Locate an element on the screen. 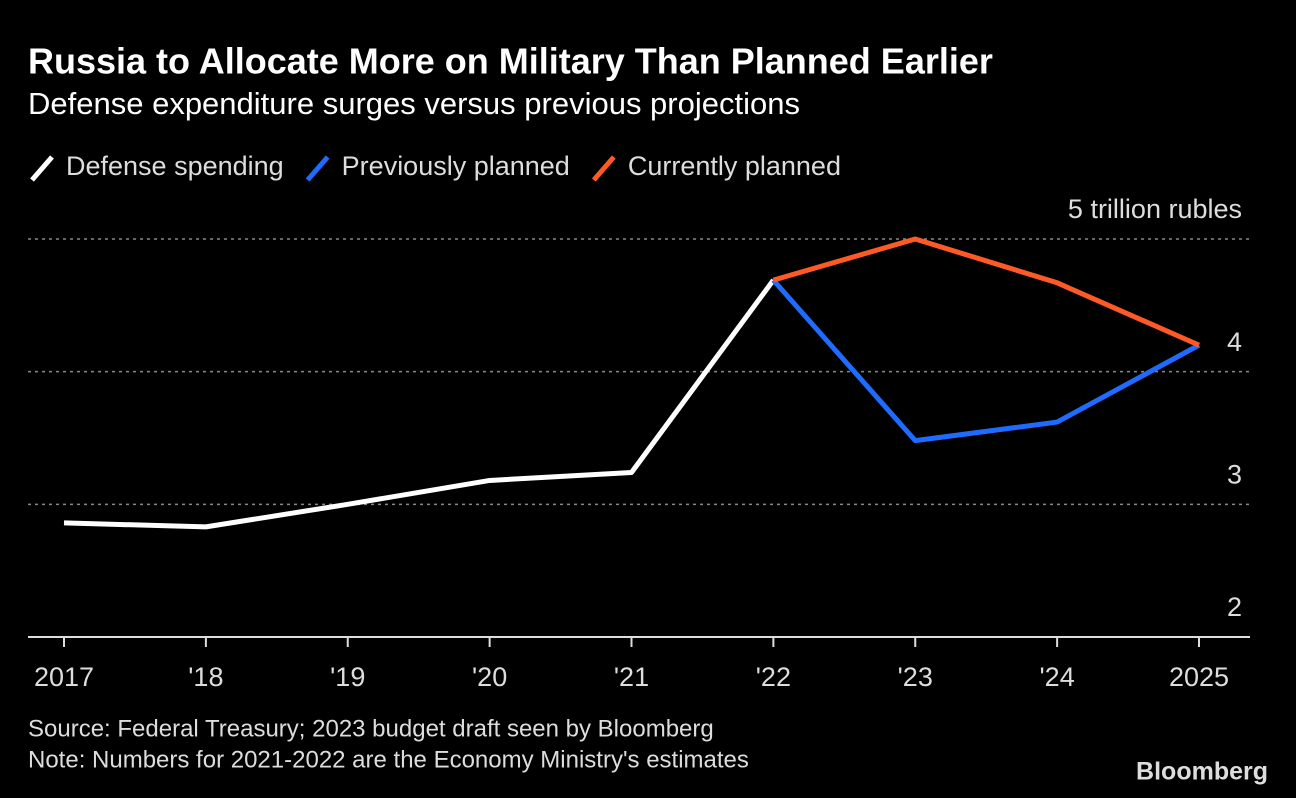 The height and width of the screenshot is (798, 1296). x-tick-label: '19 is located at coordinates (347, 677).